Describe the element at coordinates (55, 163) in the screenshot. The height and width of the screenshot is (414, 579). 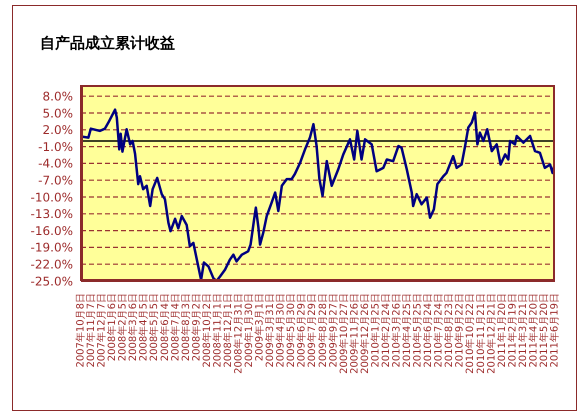
I see `y-tick-label: -4.0%` at that location.